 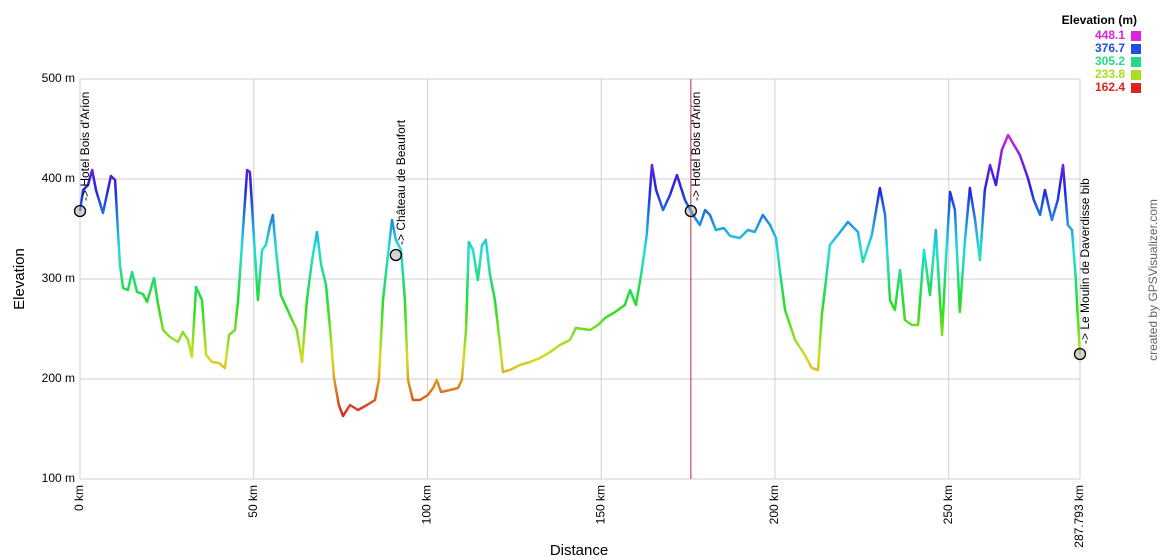 I want to click on x-tick-label: 250 km, so click(x=948, y=504).